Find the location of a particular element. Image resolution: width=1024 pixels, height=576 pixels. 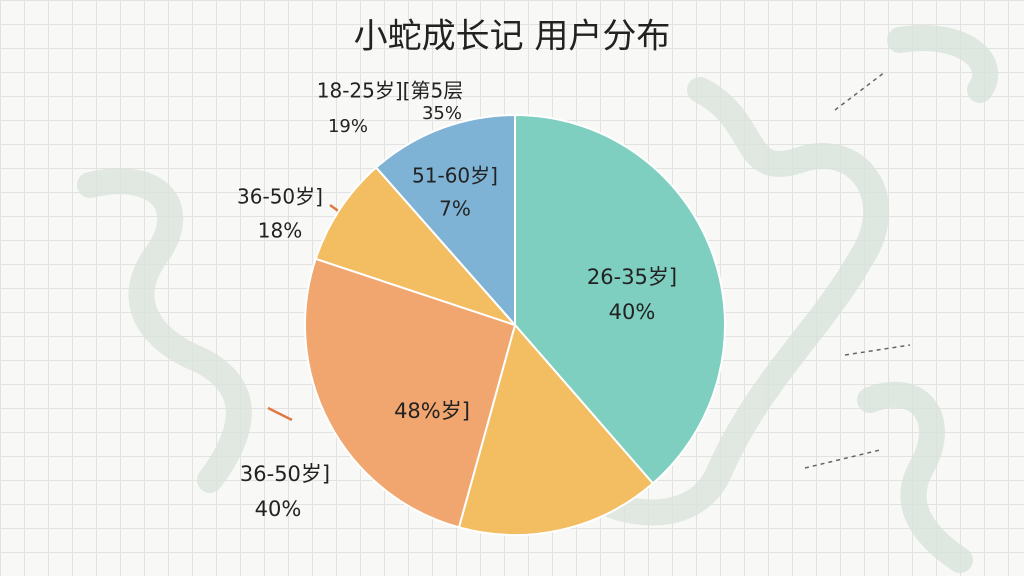

slice-label: 19% is located at coordinates (348, 126).